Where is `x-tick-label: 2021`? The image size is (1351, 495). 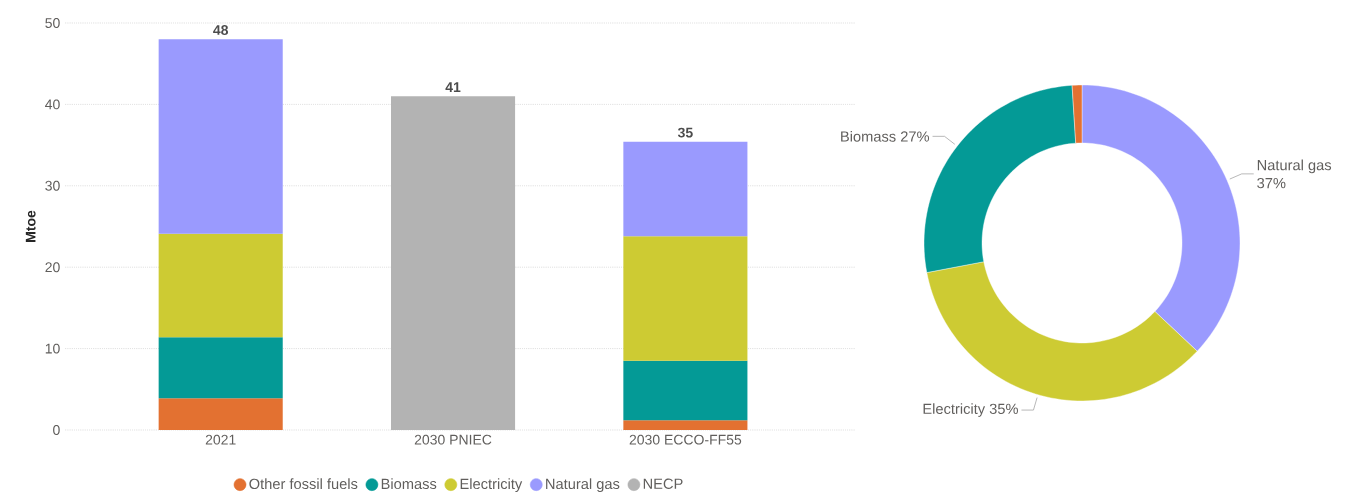
x-tick-label: 2021 is located at coordinates (220, 439).